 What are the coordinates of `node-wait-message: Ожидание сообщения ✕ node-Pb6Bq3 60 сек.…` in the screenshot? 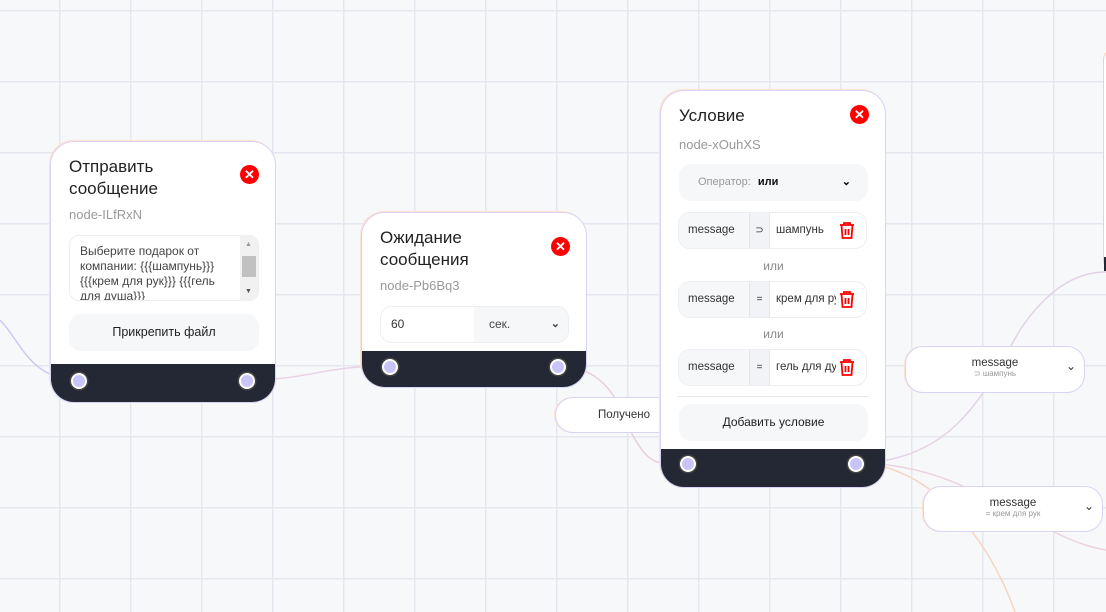 It's located at (474, 300).